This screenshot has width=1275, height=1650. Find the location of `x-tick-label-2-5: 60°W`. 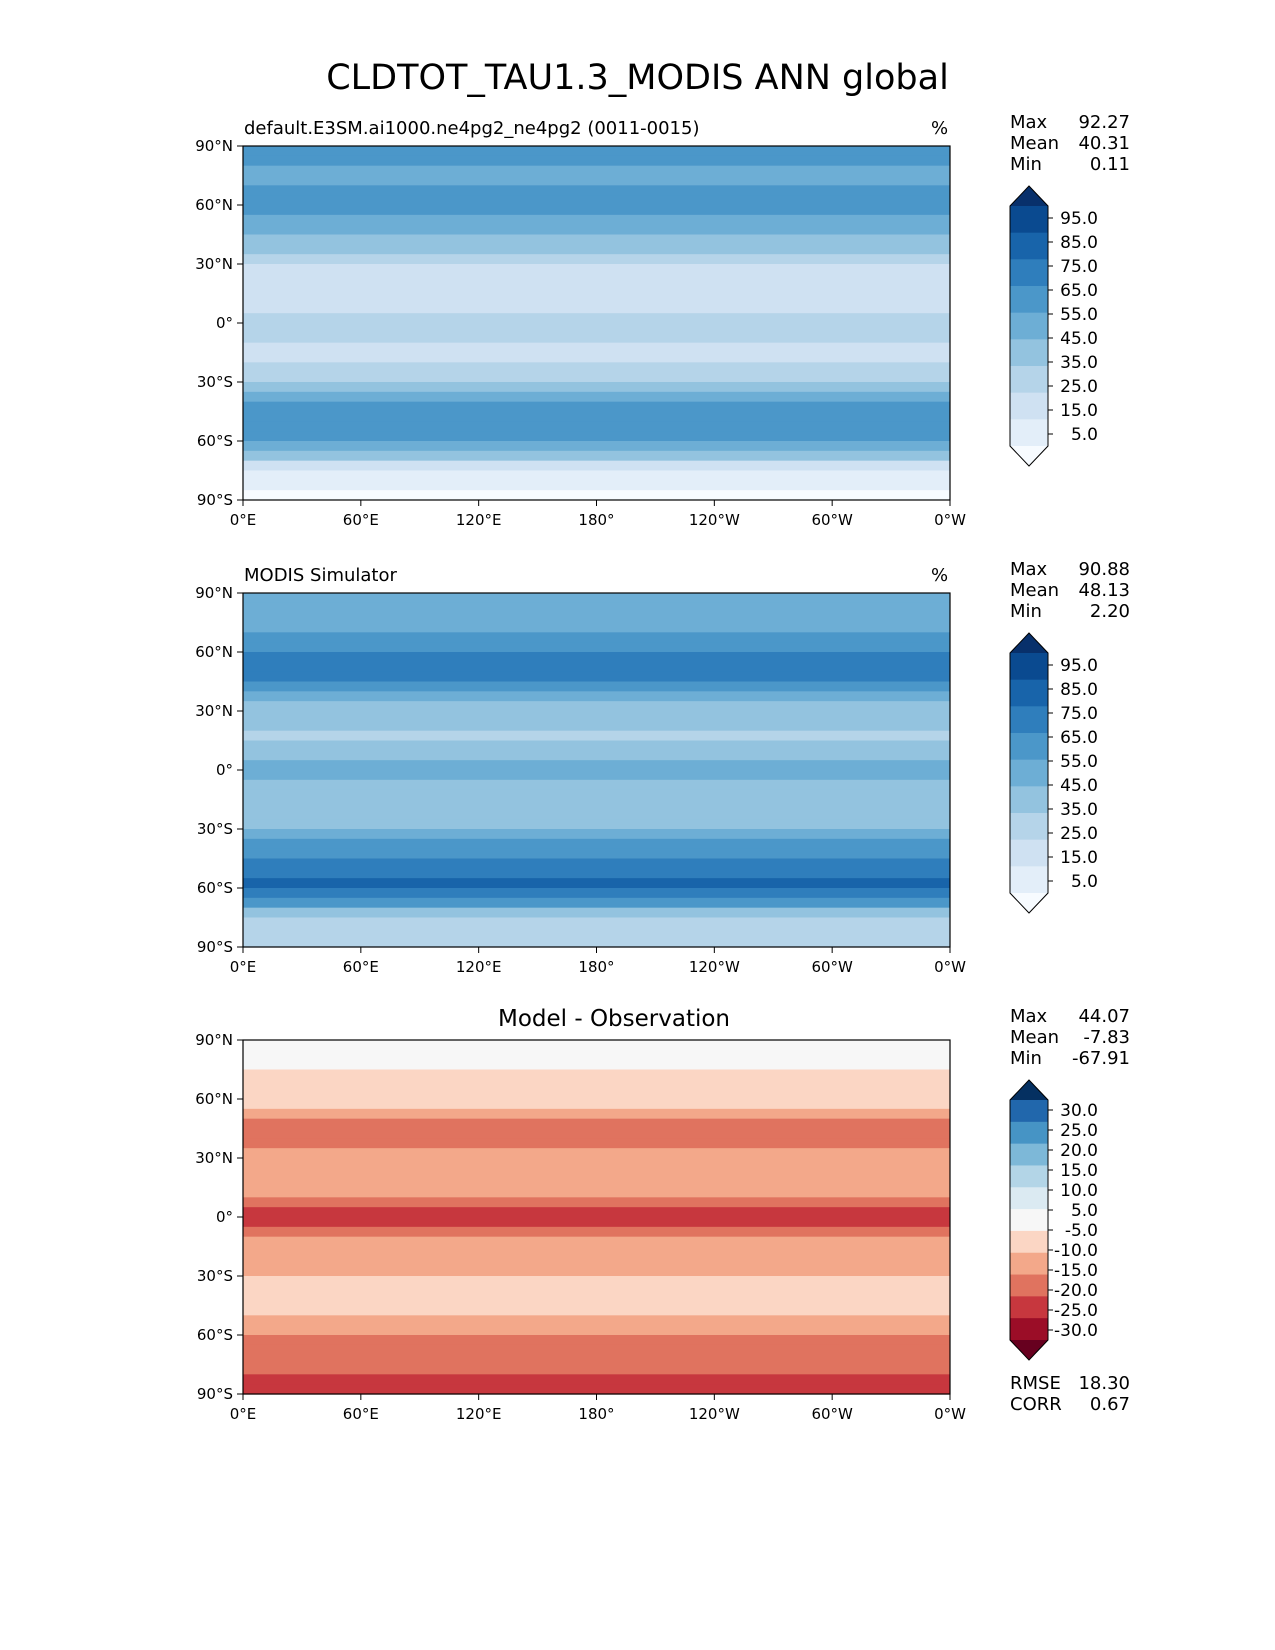

x-tick-label-2-5: 60°W is located at coordinates (832, 967).